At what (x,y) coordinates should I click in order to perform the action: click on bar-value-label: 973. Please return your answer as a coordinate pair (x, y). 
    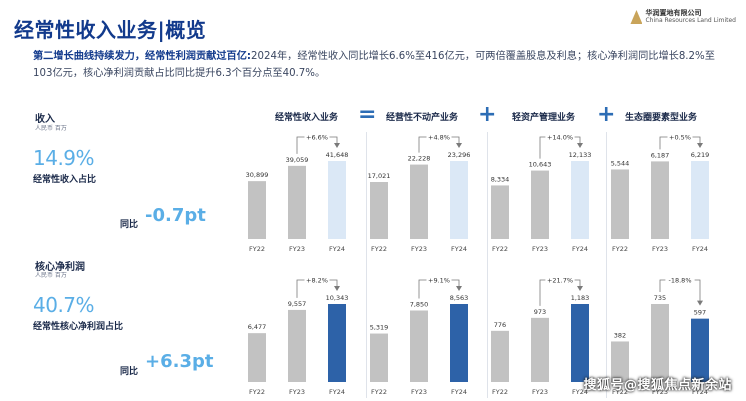
    Looking at the image, I should click on (540, 312).